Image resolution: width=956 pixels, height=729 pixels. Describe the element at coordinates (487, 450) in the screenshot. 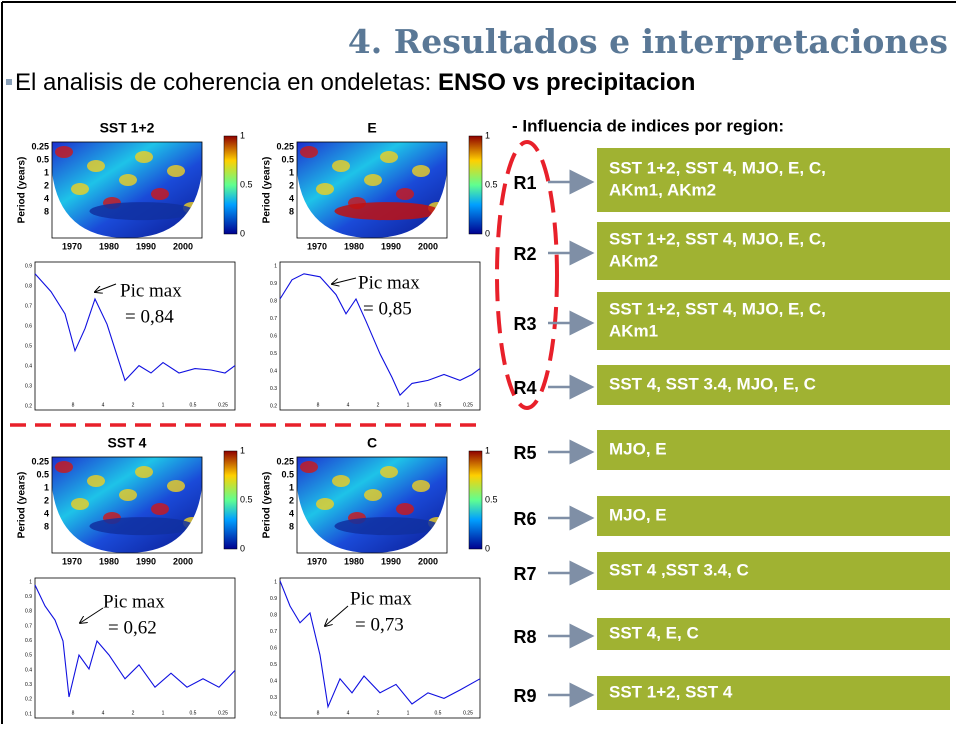

I see `colorbar-tick: 1` at that location.